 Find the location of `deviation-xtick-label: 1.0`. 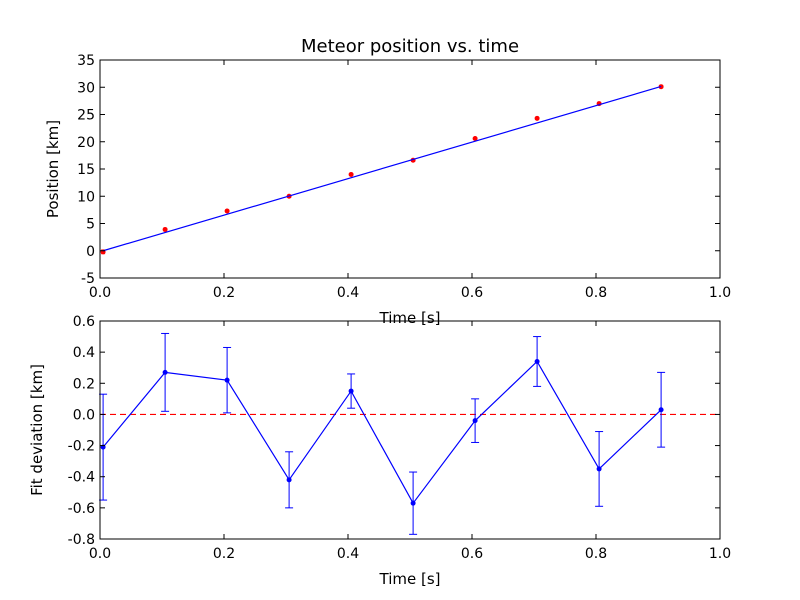

deviation-xtick-label: 1.0 is located at coordinates (720, 554).